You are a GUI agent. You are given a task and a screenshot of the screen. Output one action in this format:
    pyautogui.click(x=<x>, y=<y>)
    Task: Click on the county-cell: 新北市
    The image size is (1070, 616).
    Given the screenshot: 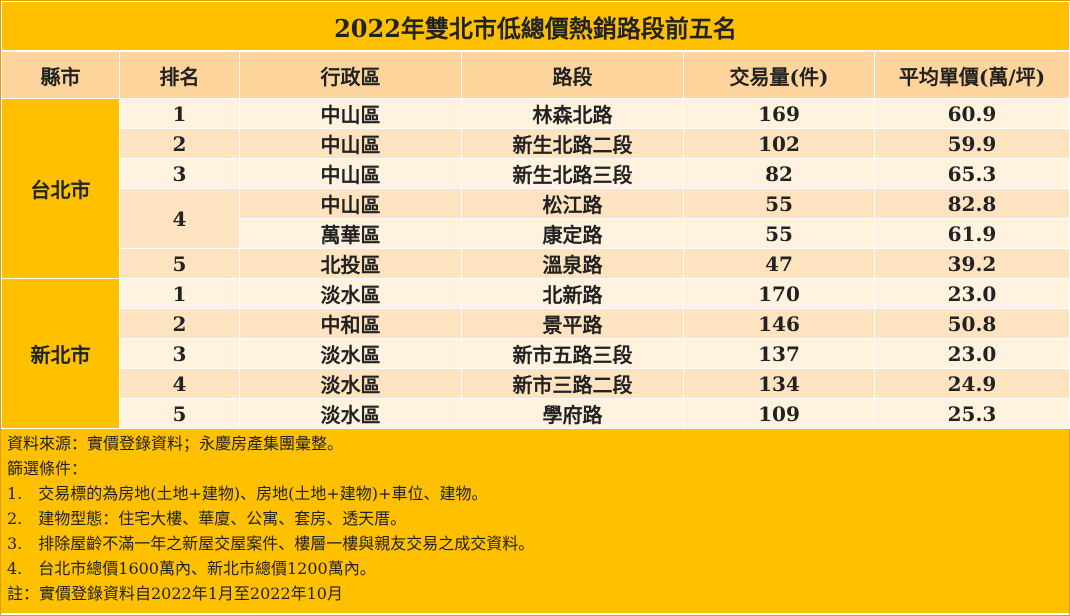 What is the action you would take?
    pyautogui.click(x=60, y=353)
    